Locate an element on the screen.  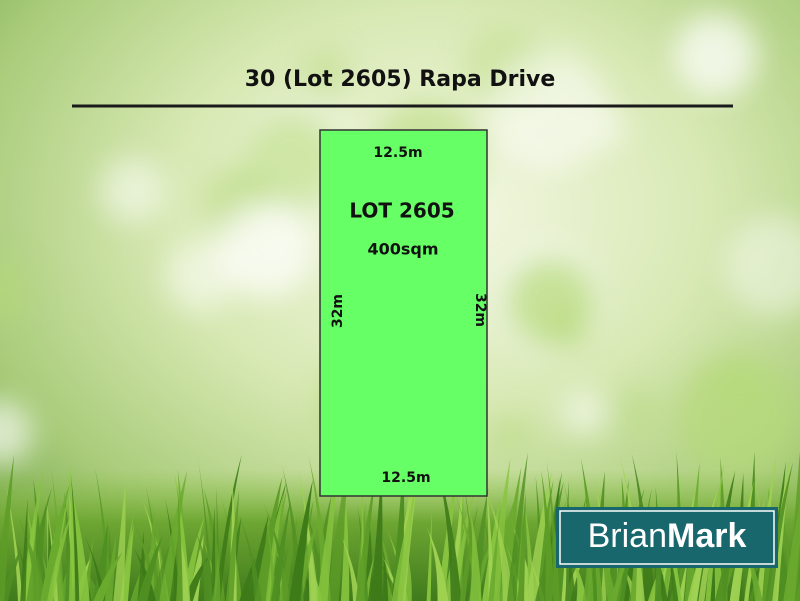
lot-label: LOT 2605 is located at coordinates (401, 211).